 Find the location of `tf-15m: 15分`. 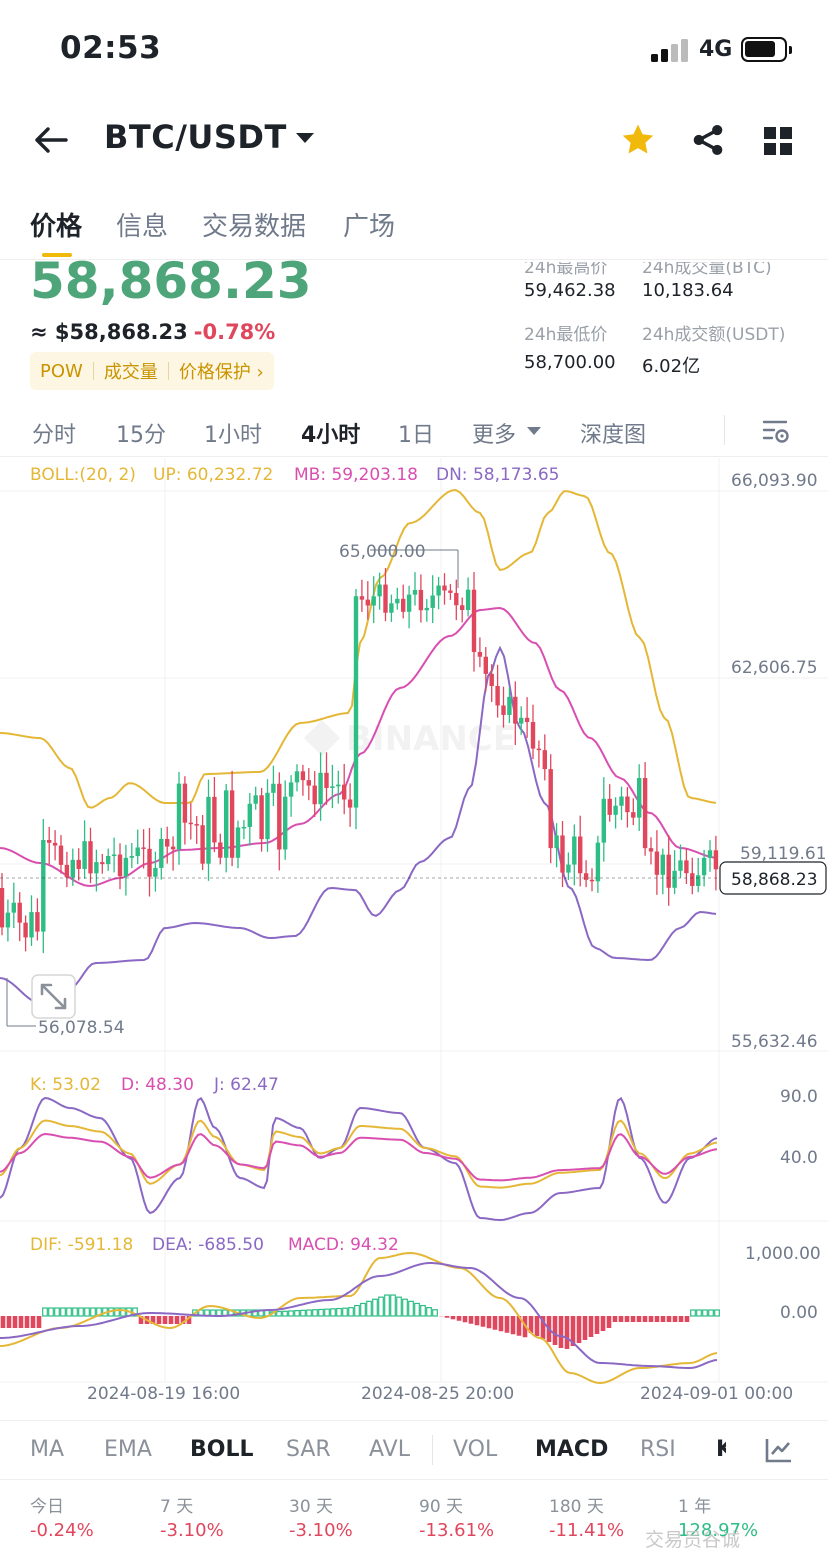

tf-15m: 15分 is located at coordinates (141, 435).